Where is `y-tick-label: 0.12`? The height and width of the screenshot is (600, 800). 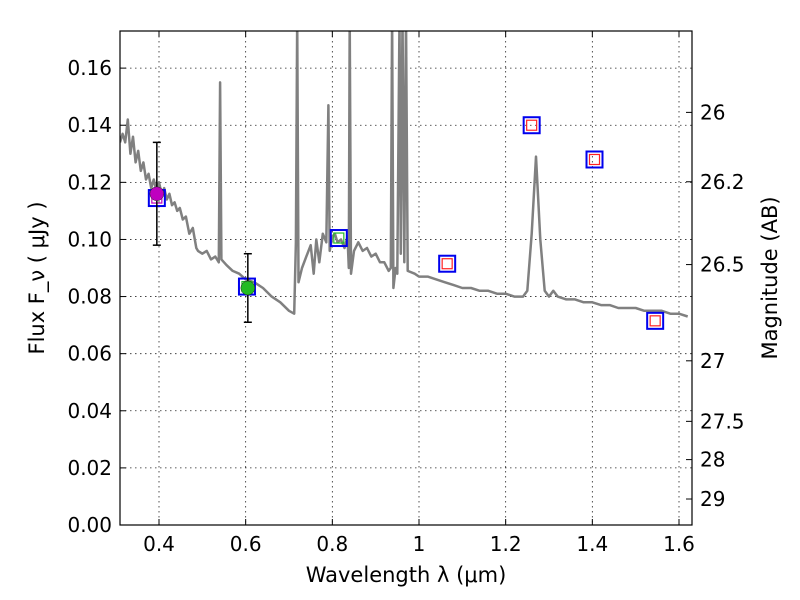 y-tick-label: 0.12 is located at coordinates (89, 182).